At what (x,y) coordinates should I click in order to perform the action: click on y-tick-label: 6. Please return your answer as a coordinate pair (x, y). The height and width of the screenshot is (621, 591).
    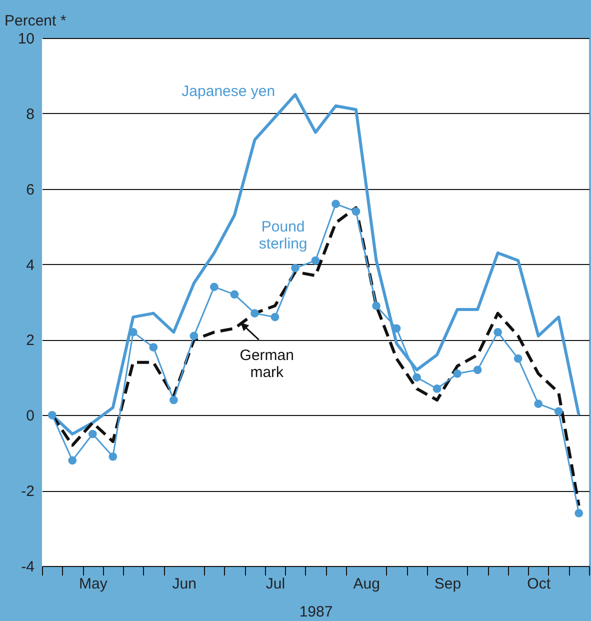
    Looking at the image, I should click on (30, 189).